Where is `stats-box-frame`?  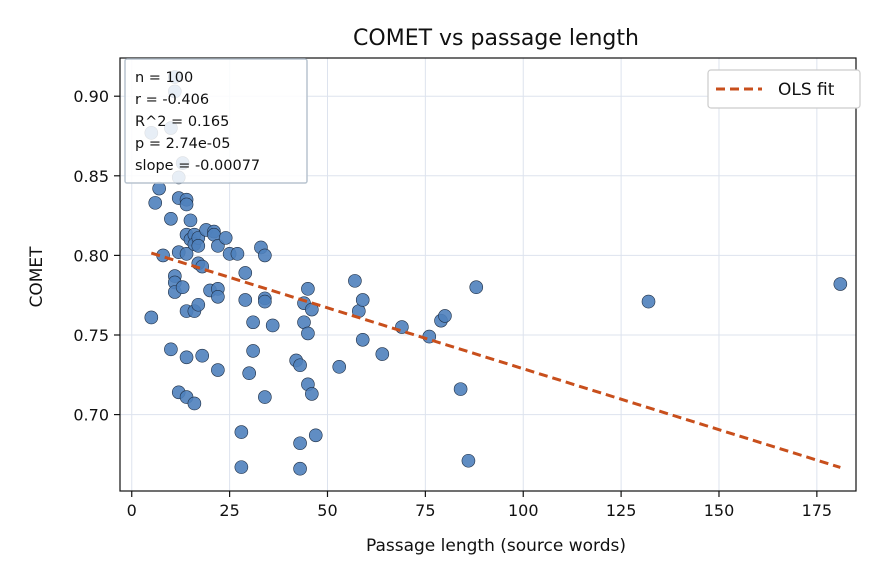
stats-box-frame is located at coordinates (216, 121).